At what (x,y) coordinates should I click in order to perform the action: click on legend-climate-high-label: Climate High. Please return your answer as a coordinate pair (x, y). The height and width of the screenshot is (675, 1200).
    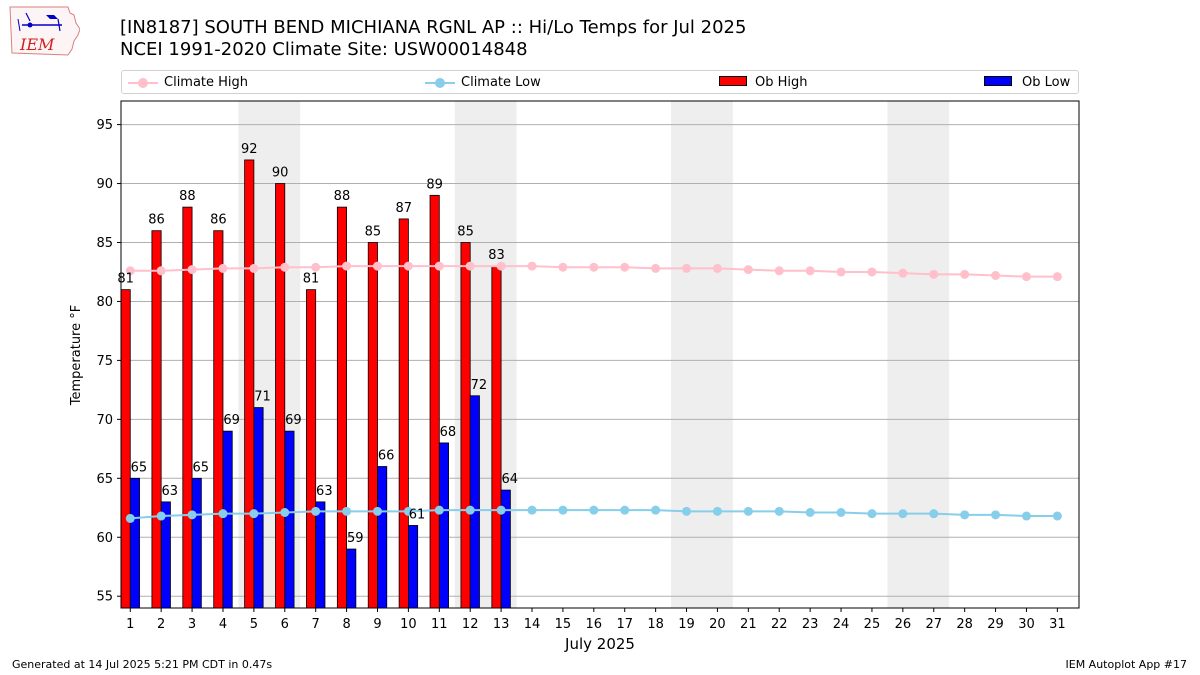
    Looking at the image, I should click on (206, 82).